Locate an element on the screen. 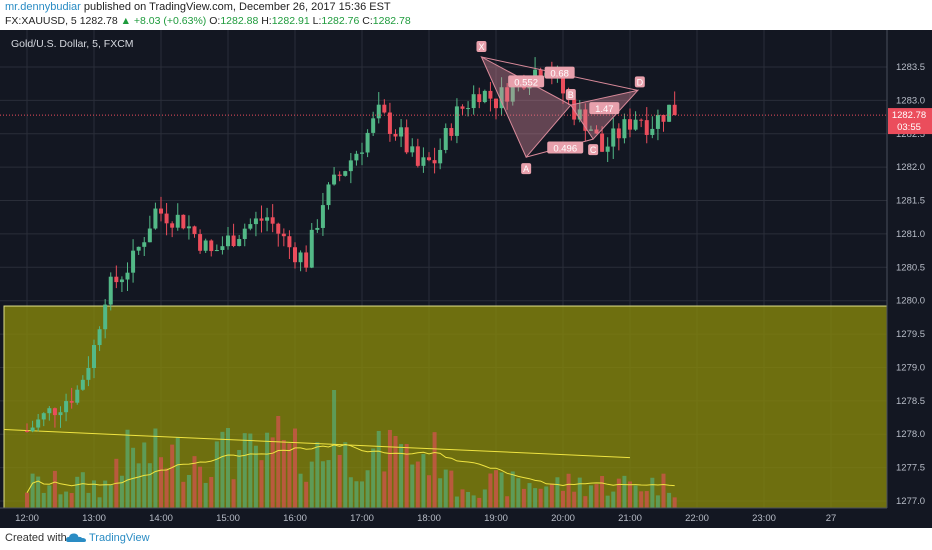 The width and height of the screenshot is (932, 550). close-label: C: is located at coordinates (367, 21).